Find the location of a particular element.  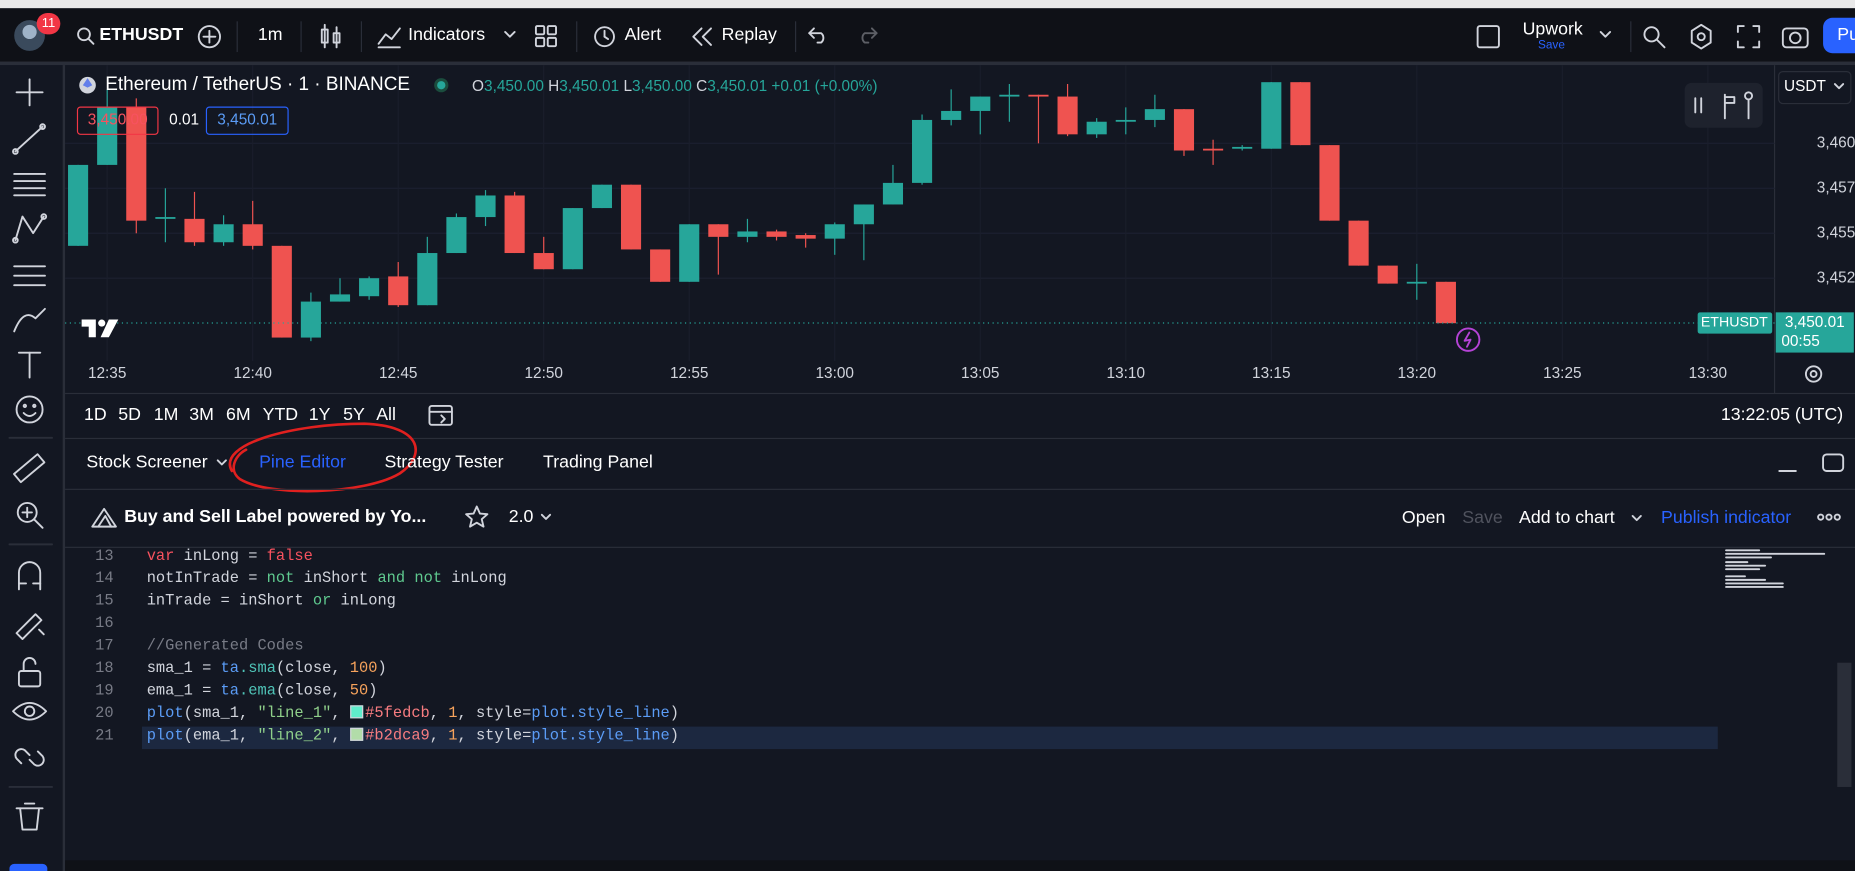

layout-name: Upwork is located at coordinates (1552, 29).